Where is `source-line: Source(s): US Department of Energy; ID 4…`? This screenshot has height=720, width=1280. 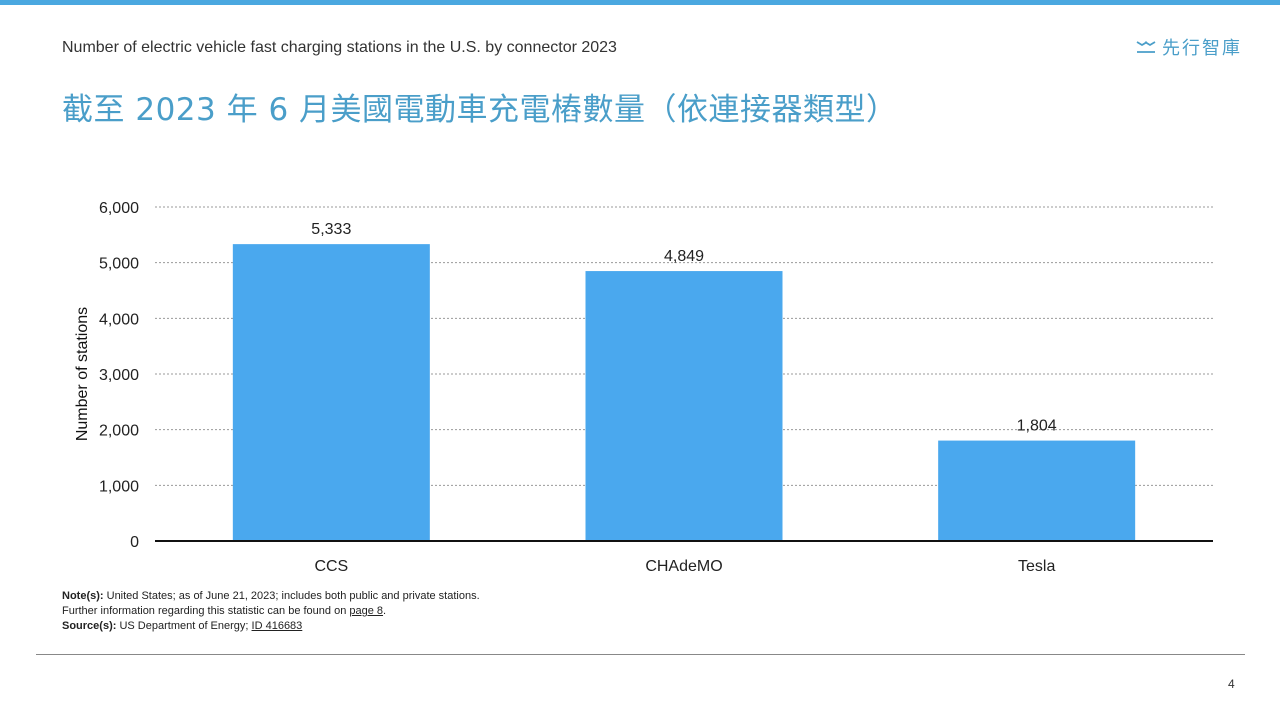
source-line: Source(s): US Department of Energy; ID 4… is located at coordinates (271, 626).